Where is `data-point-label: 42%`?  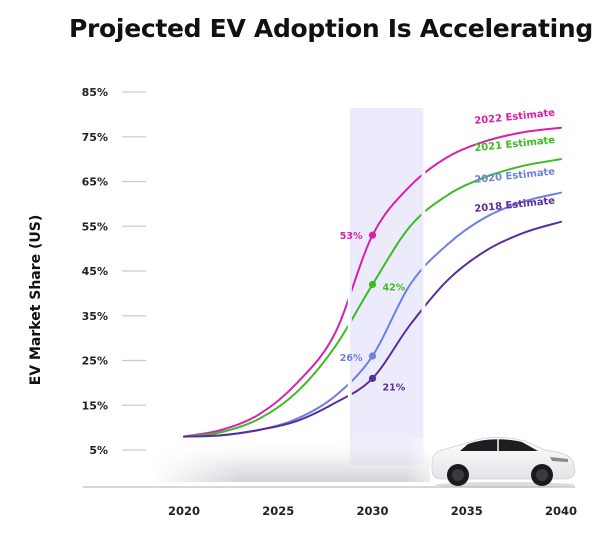
data-point-label: 42% is located at coordinates (394, 287).